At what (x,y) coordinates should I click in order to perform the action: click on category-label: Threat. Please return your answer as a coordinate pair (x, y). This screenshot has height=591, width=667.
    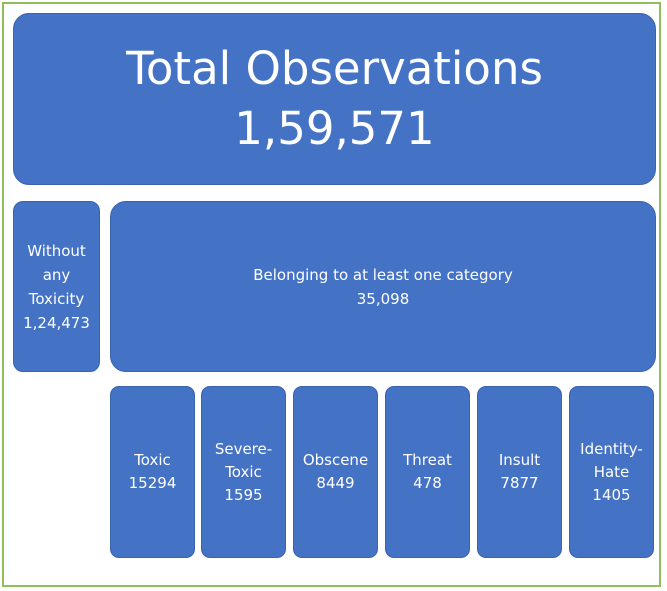
    Looking at the image, I should click on (427, 460).